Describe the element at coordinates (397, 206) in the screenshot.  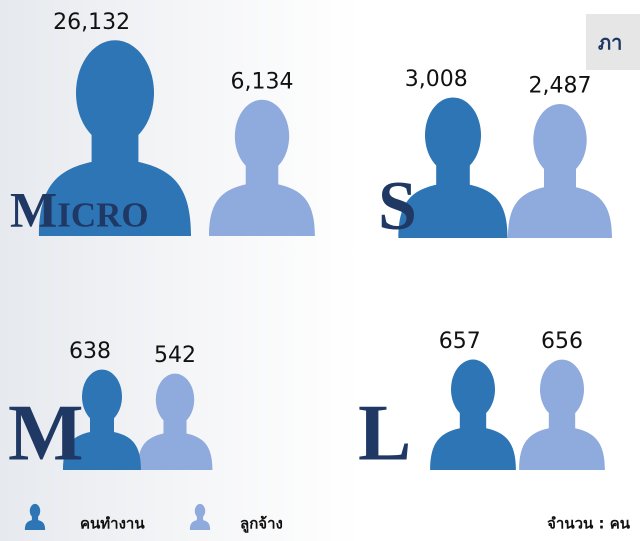
I see `category-label: S` at that location.